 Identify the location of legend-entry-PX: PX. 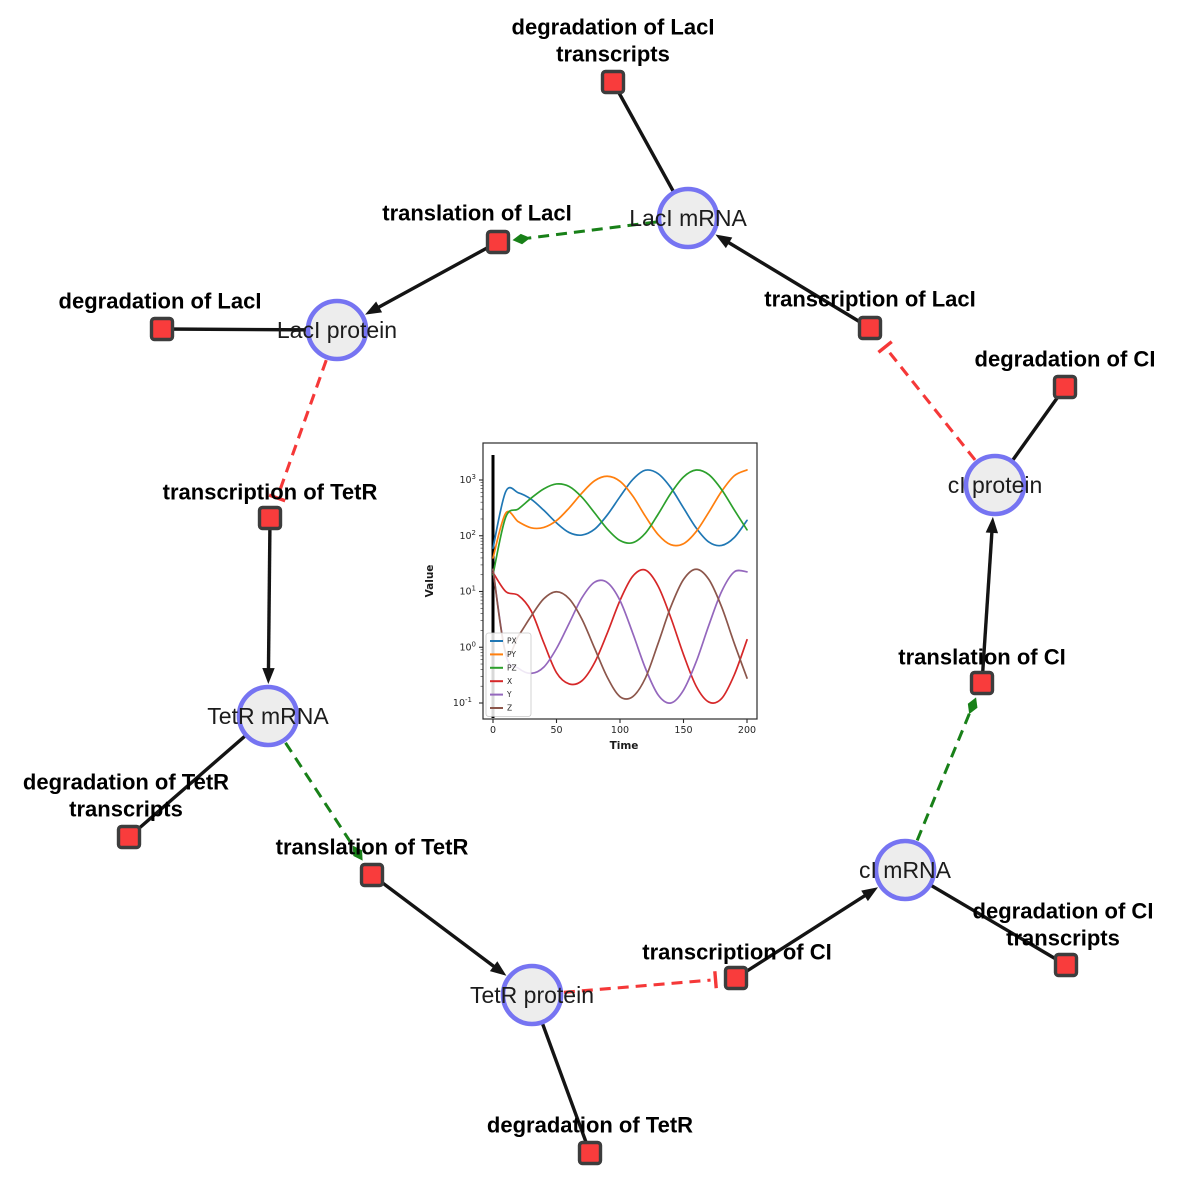
(512, 641).